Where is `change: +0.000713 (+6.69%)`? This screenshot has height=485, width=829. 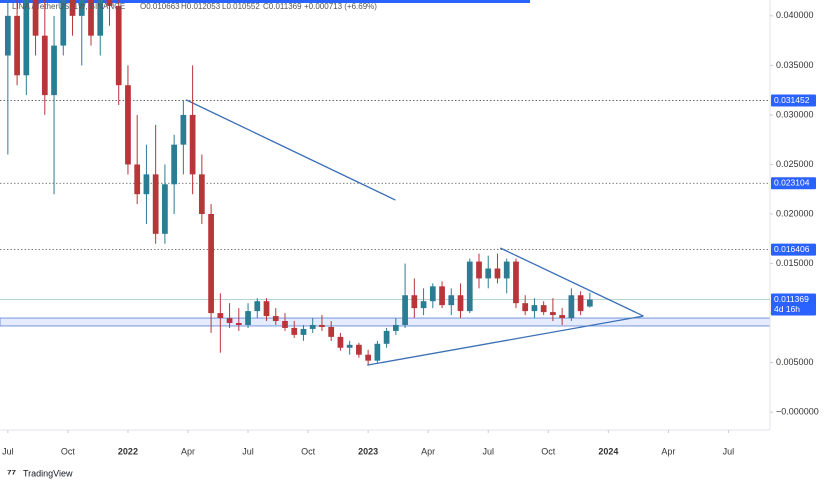
change: +0.000713 (+6.69%) is located at coordinates (340, 6).